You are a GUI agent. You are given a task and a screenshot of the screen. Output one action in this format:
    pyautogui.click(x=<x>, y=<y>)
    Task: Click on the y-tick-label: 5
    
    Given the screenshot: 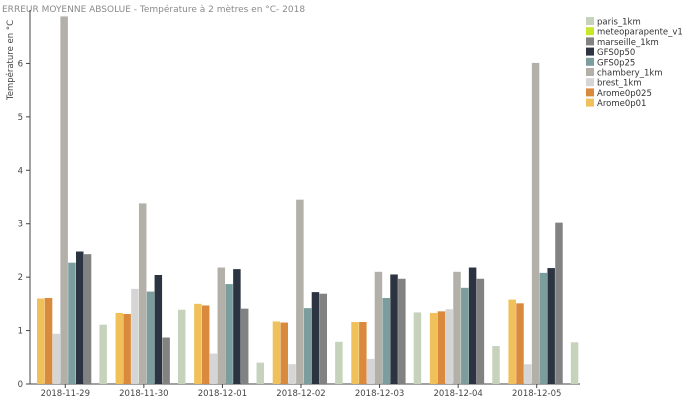 What is the action you would take?
    pyautogui.click(x=20, y=118)
    